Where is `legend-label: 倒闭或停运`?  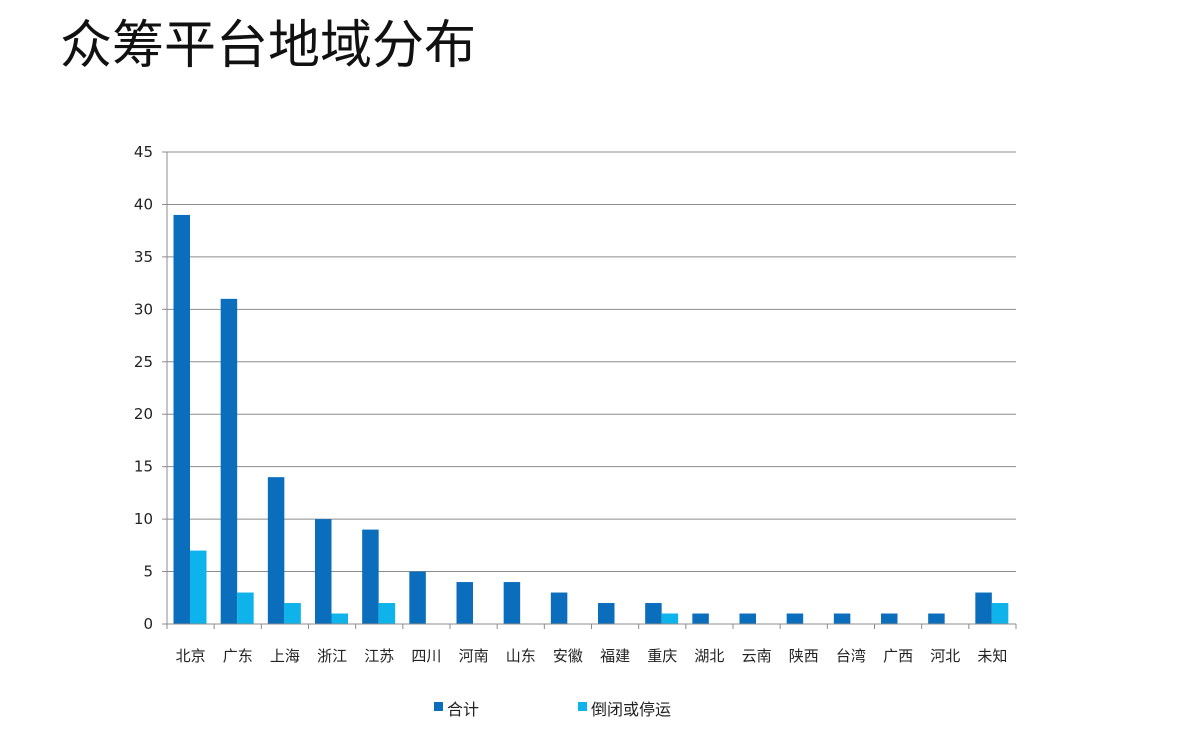
legend-label: 倒闭或停运 is located at coordinates (631, 709).